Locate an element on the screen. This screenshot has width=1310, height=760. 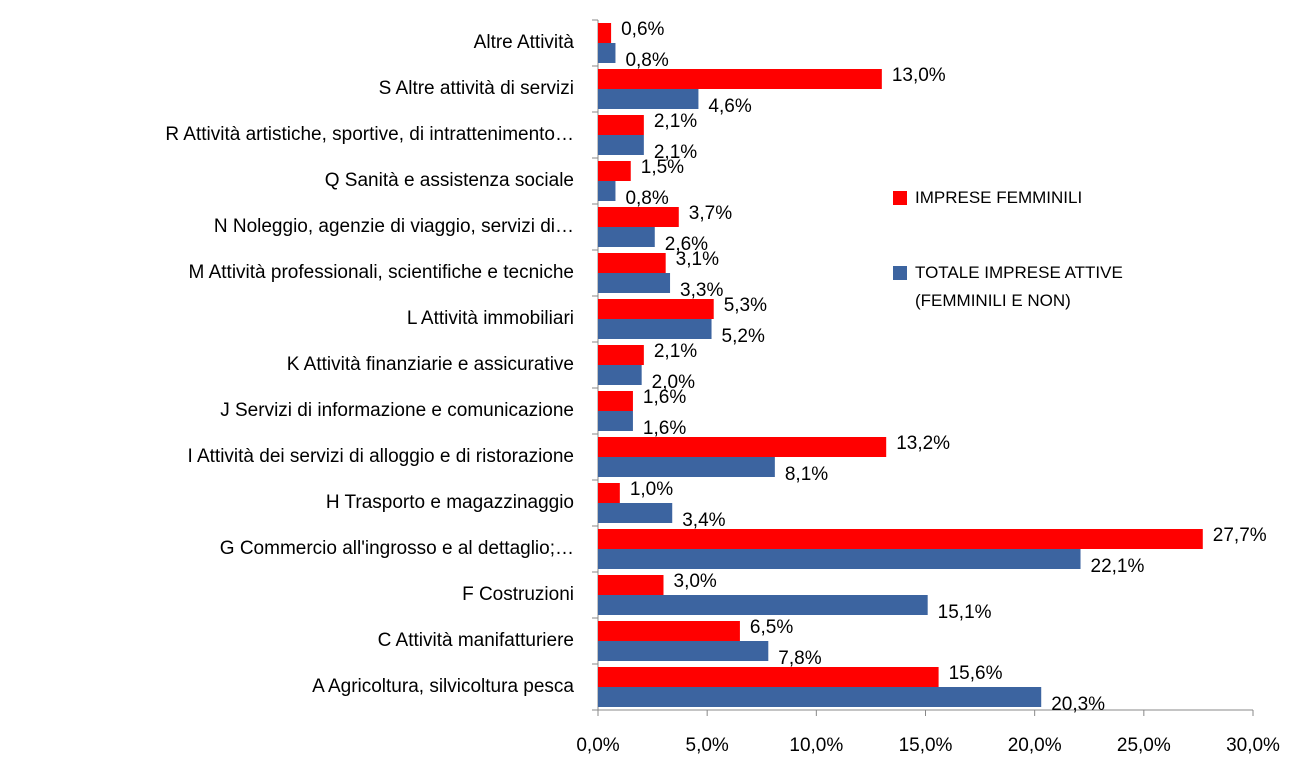
data-label: 13,0% is located at coordinates (919, 75).